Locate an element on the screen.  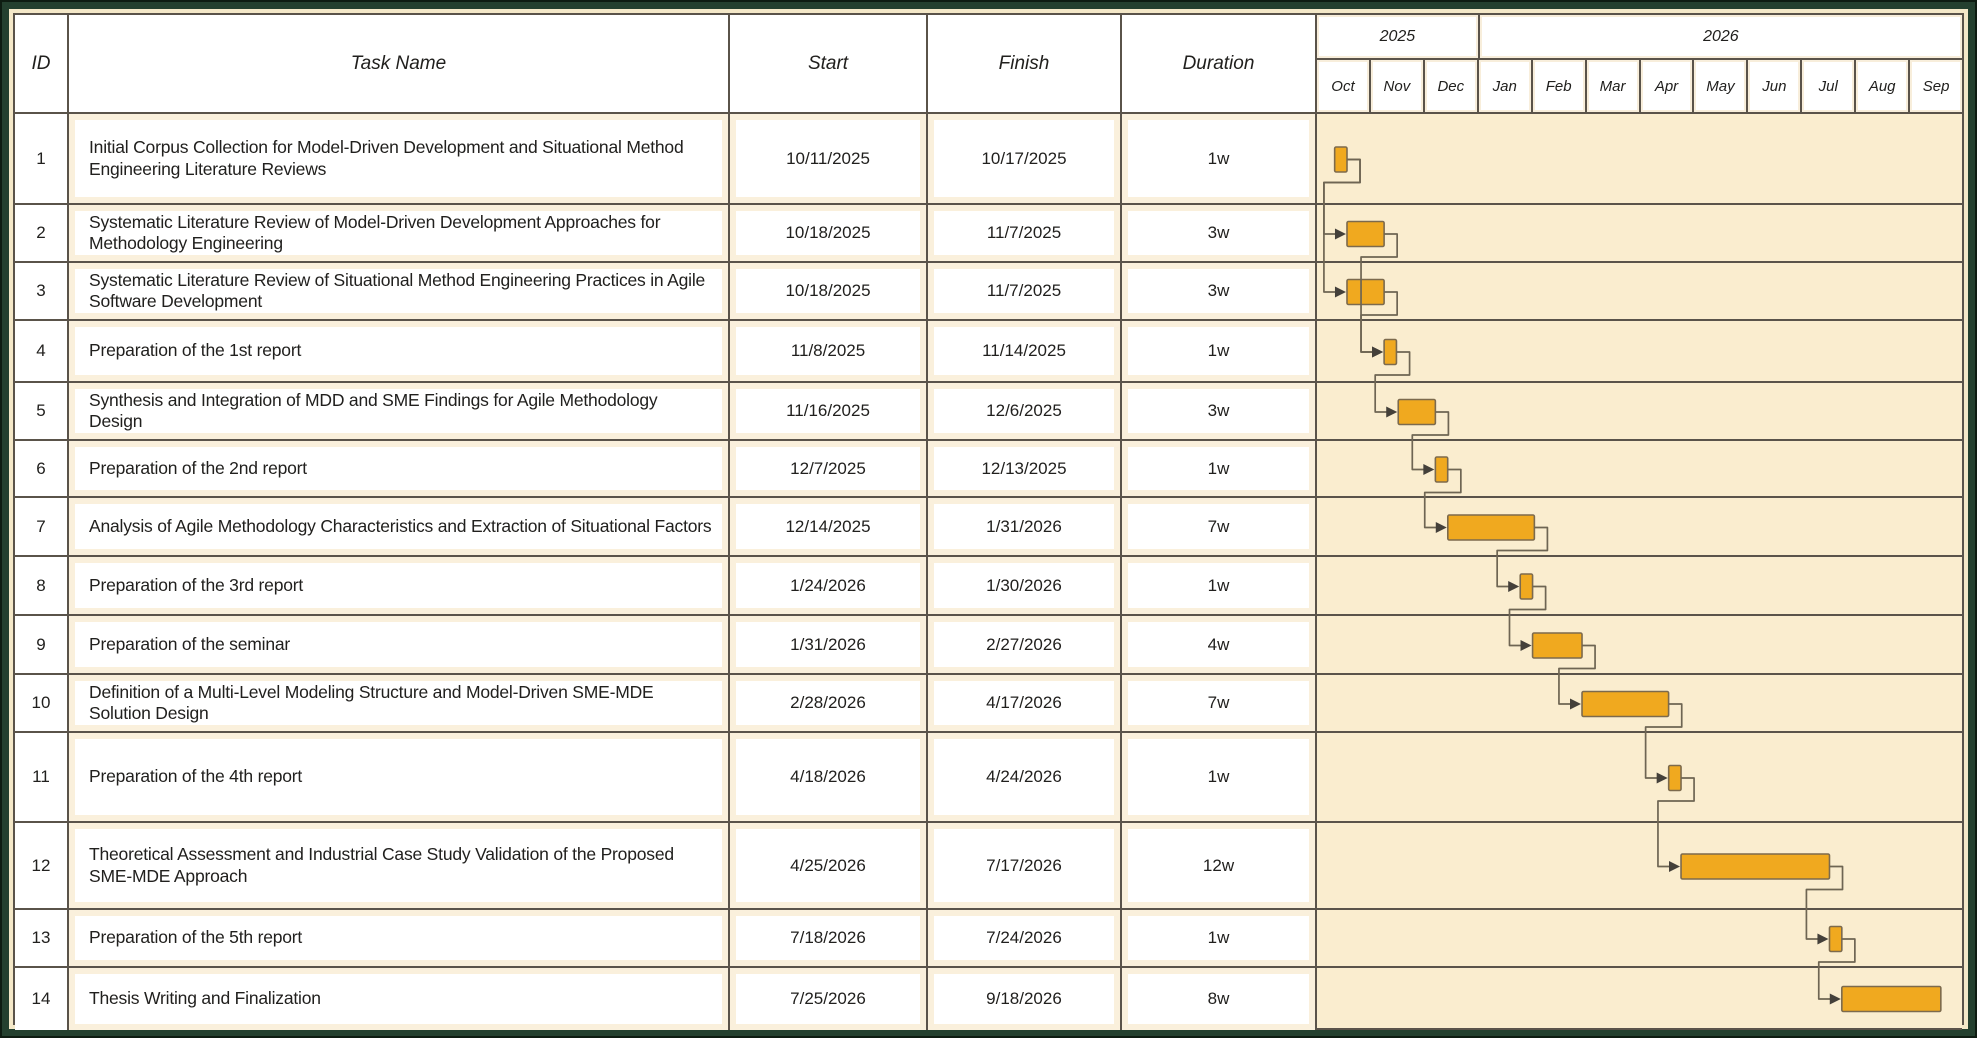
cell-task-name: Thesis Writing and Finalization is located at coordinates (399, 999).